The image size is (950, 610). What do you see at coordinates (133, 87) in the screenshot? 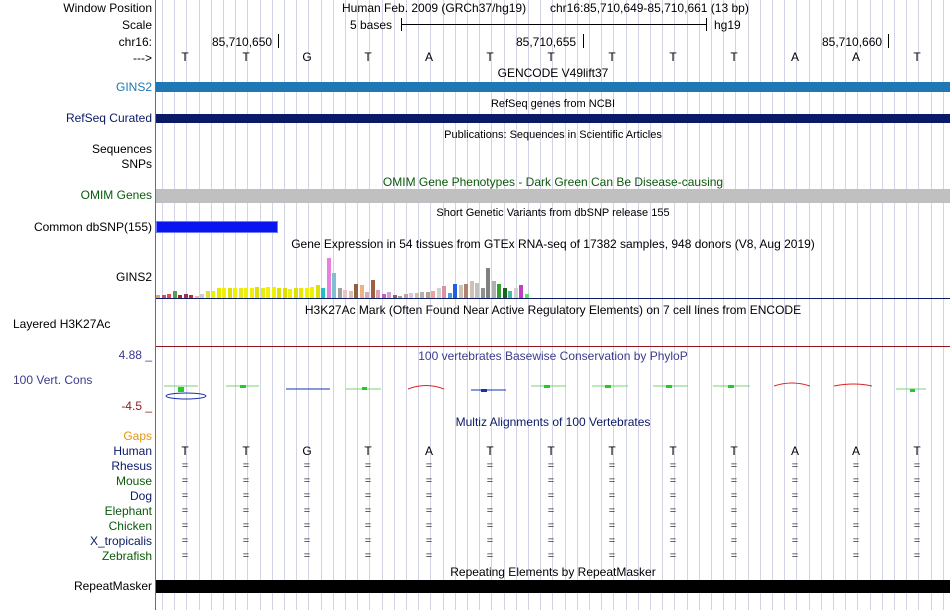
I see `gencode-gene-label: GINS2` at bounding box center [133, 87].